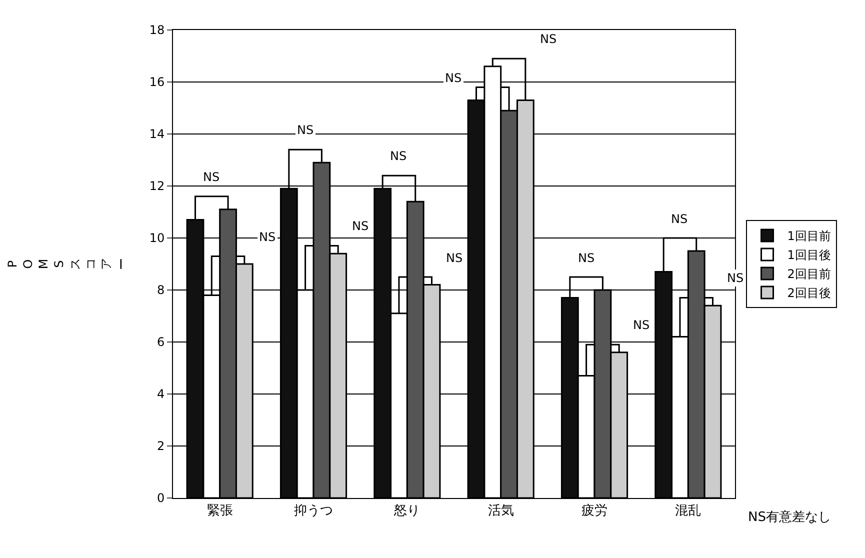 This screenshot has height=558, width=865. I want to click on legend-label: 2回目後, so click(809, 293).